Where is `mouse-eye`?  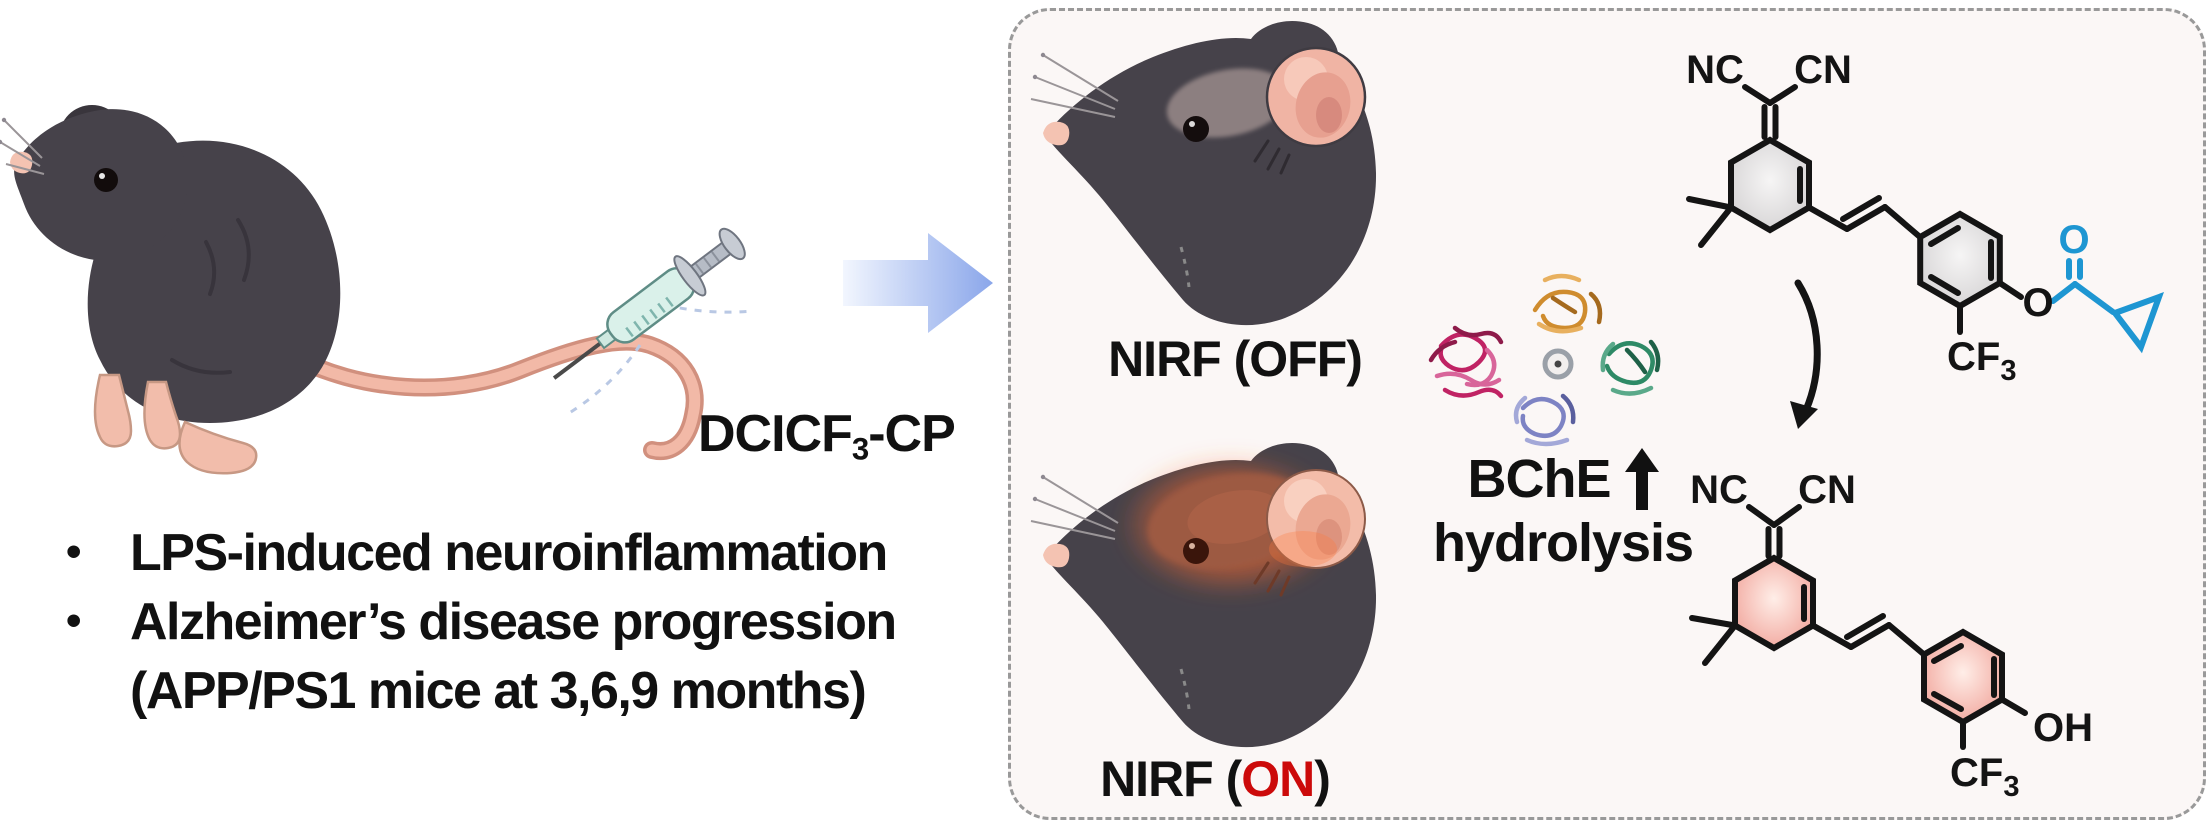
mouse-eye is located at coordinates (106, 180).